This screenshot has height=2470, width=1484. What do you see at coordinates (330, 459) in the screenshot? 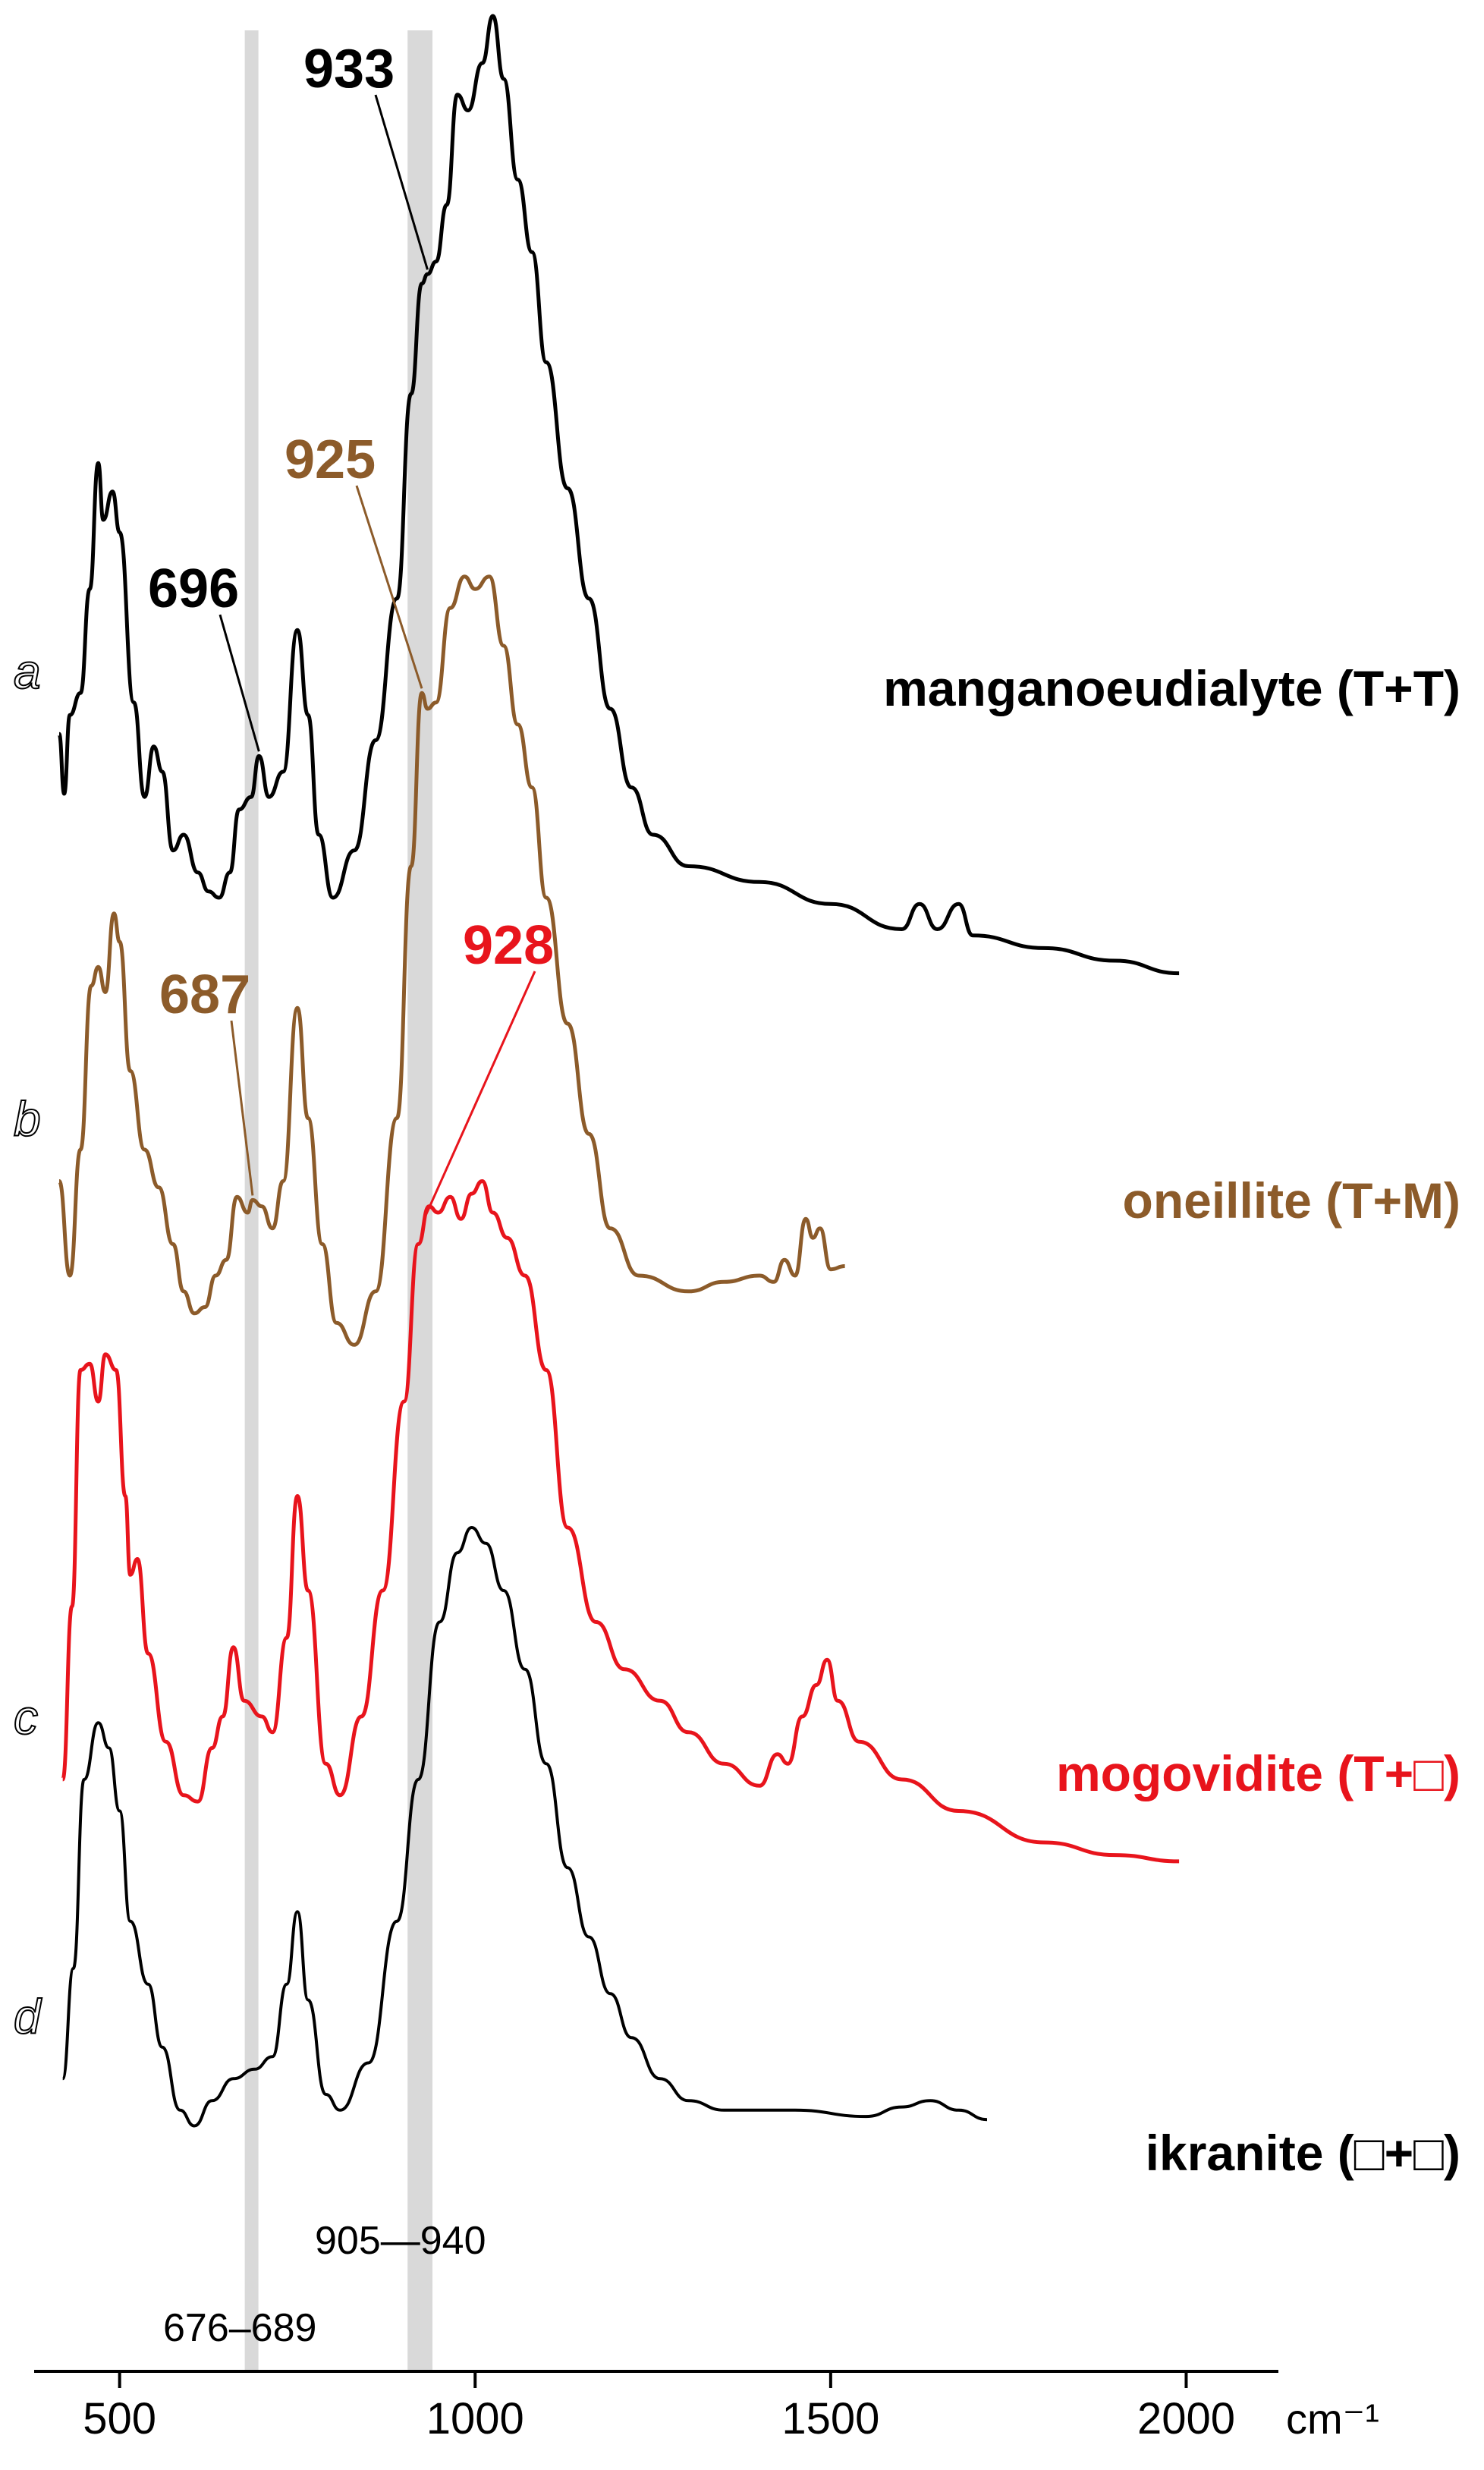
I see `annotation-label-2: 925` at bounding box center [330, 459].